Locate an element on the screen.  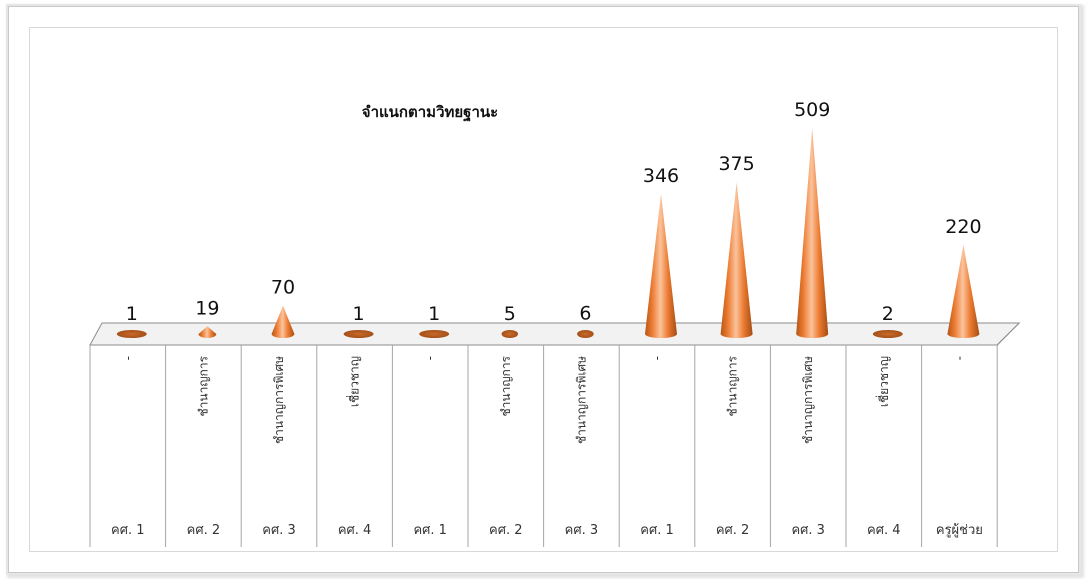
data-label: 375 is located at coordinates (736, 164).